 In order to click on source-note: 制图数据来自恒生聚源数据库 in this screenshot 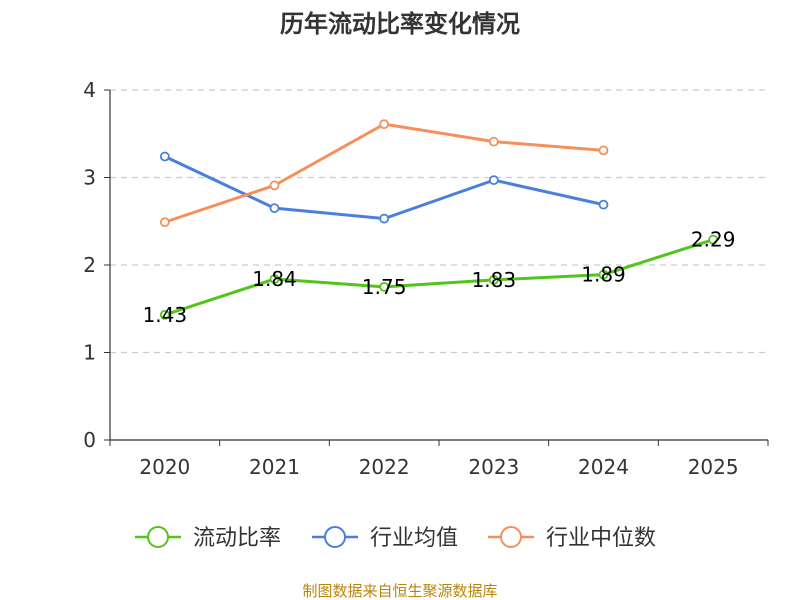, I will do `click(399, 591)`.